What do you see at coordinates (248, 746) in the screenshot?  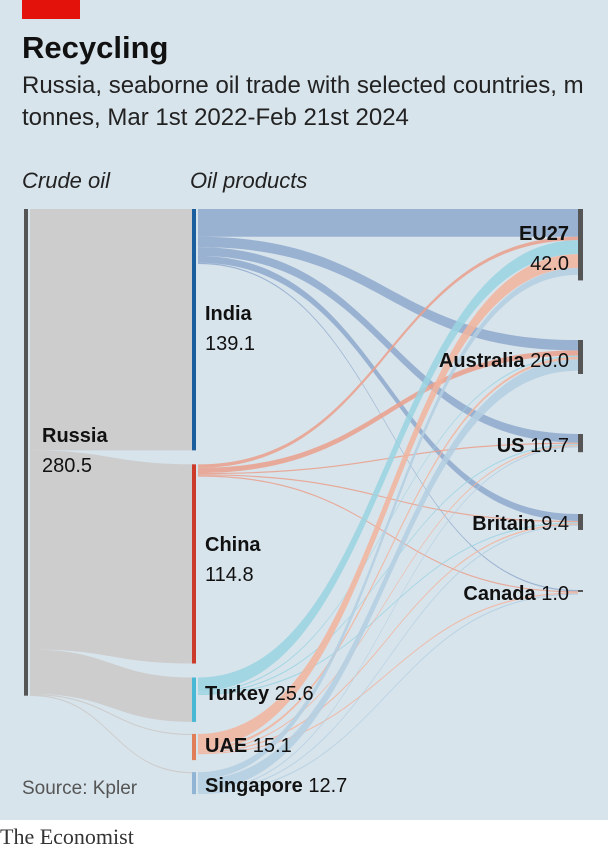 I see `label-uae: UAE 15.1` at bounding box center [248, 746].